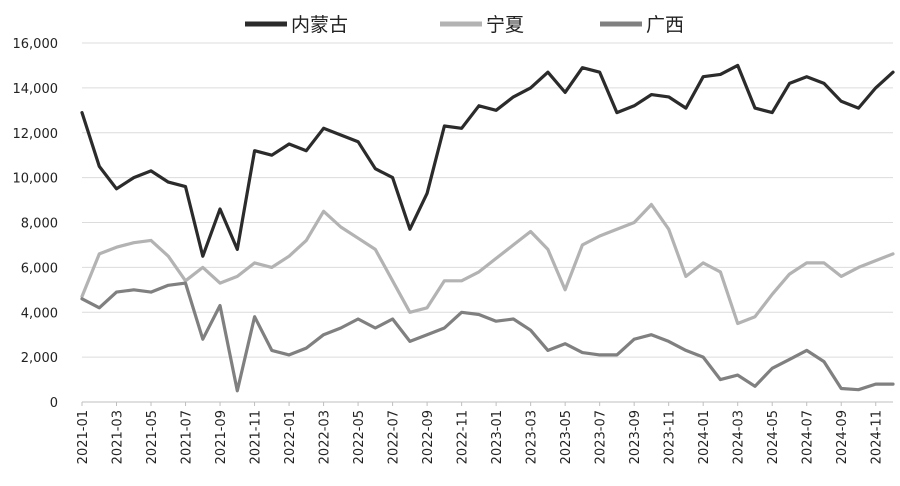  I want to click on x-tick-label: 2021-11, so click(256, 437).